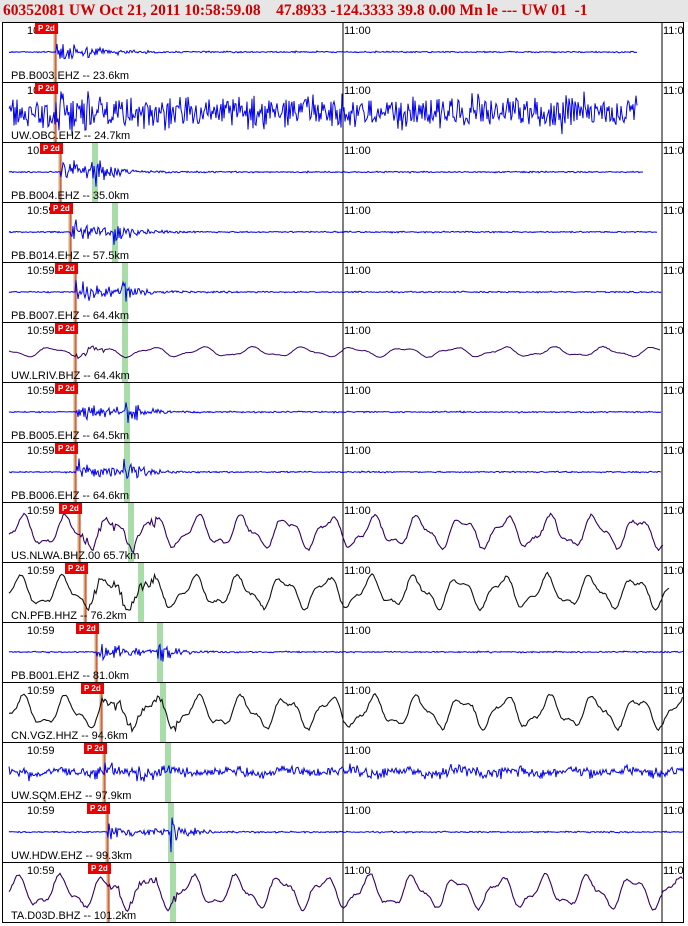  I want to click on seismogram-trace-panel: 10:59 11:00 11:0 P 2d PB.B005.EHZ -- 64.5km, so click(343, 412).